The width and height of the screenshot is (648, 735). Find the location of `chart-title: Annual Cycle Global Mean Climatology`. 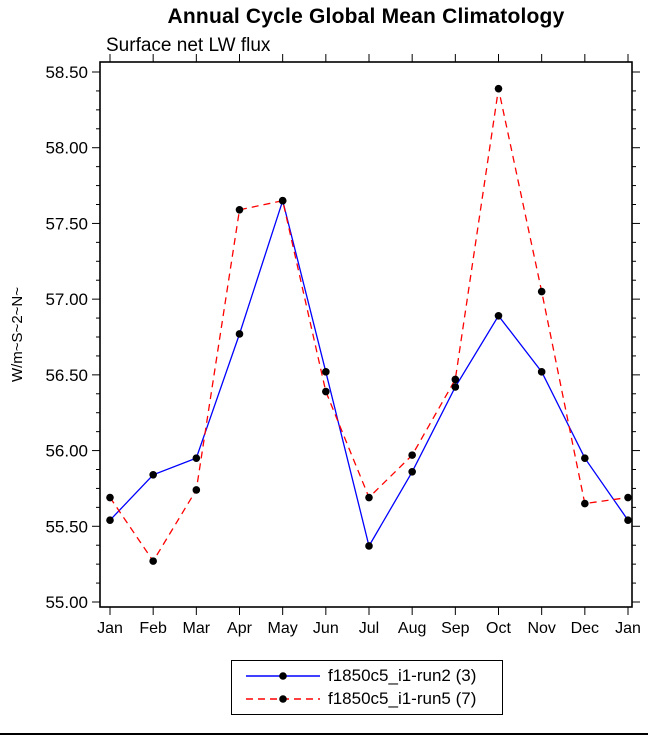

chart-title: Annual Cycle Global Mean Climatology is located at coordinates (366, 16).